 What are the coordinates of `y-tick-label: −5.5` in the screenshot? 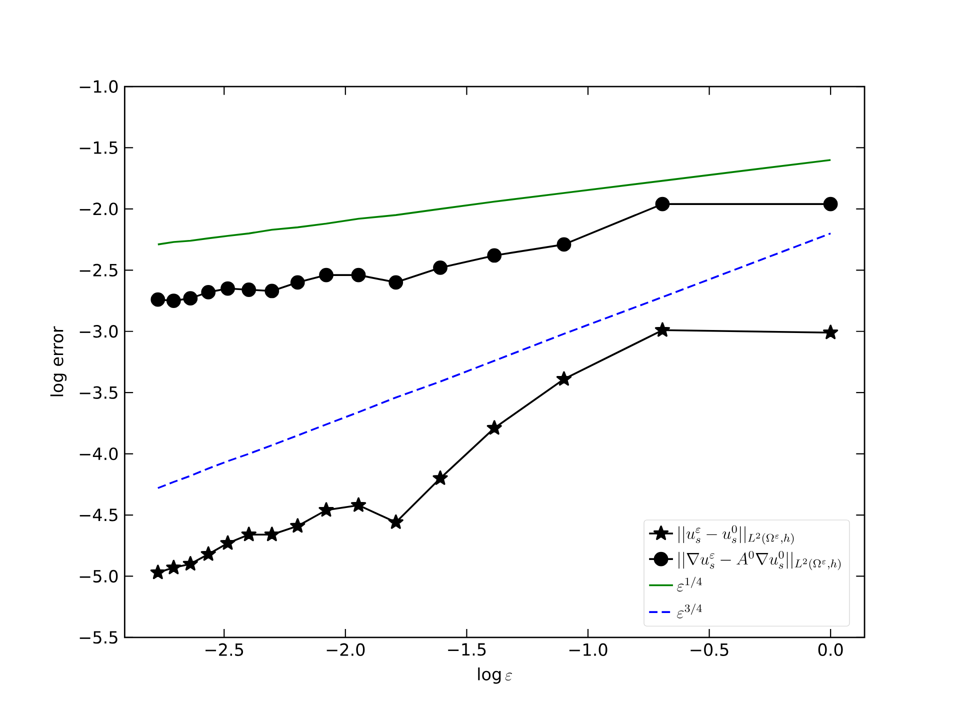 It's located at (99, 637).